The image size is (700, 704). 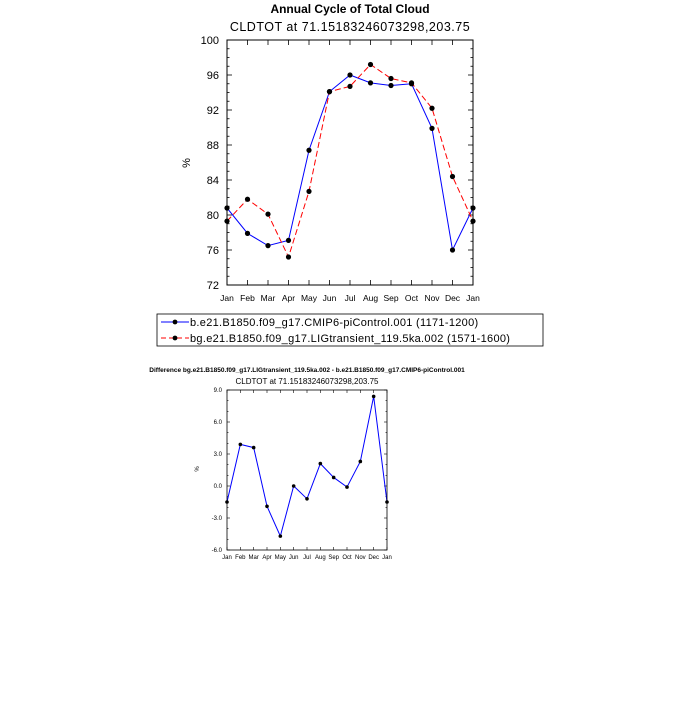 What do you see at coordinates (288, 298) in the screenshot?
I see `chart1-xtick-label: Apr` at bounding box center [288, 298].